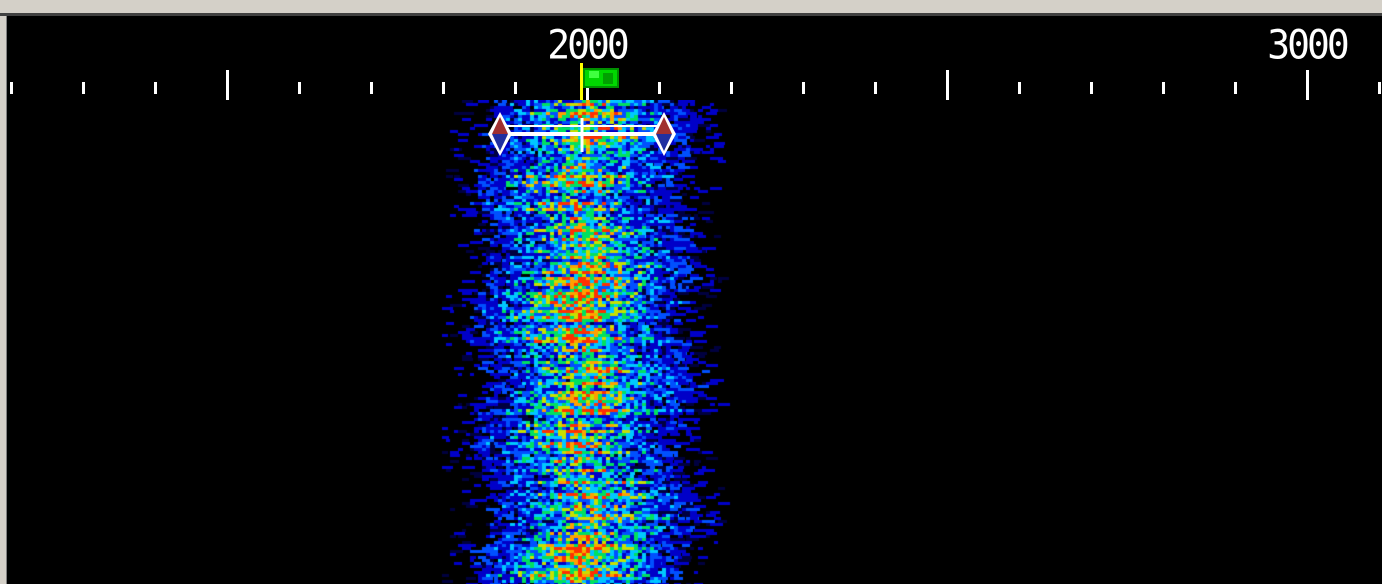 The height and width of the screenshot is (584, 1382). What do you see at coordinates (691, 8) in the screenshot?
I see `window-top-frame` at bounding box center [691, 8].